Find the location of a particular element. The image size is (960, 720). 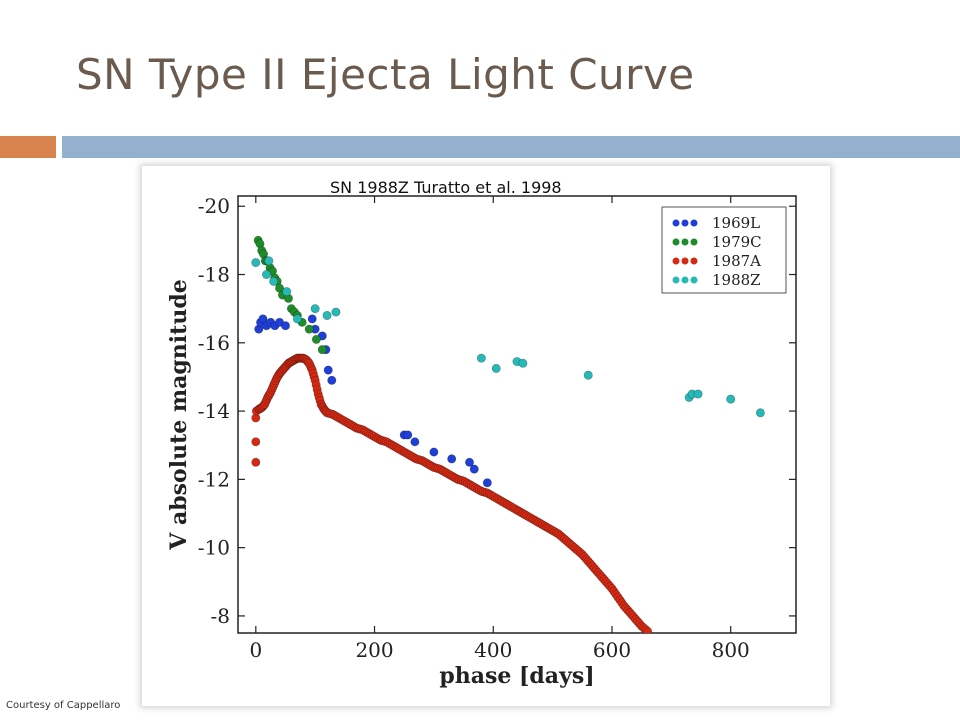

legend-label-1988Z: 1988Z is located at coordinates (736, 280).